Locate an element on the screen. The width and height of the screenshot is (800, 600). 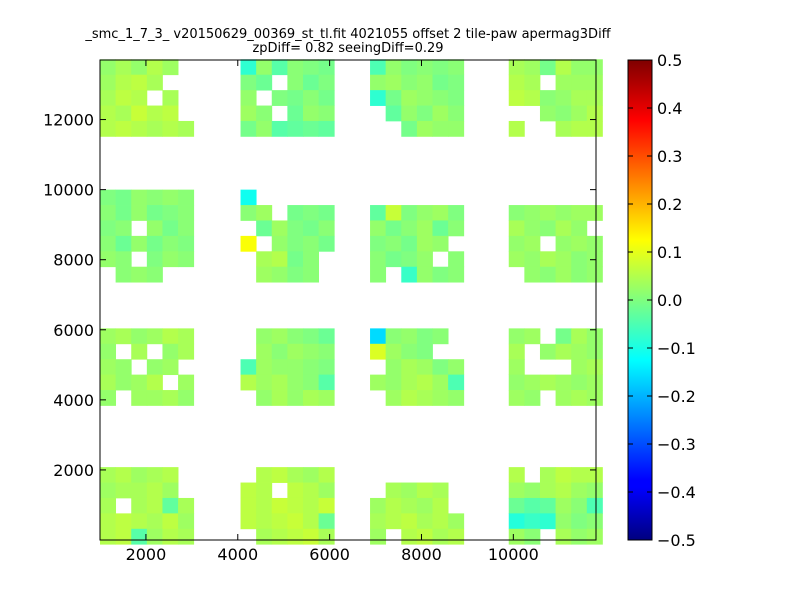
x-tick-label: 10000 is located at coordinates (513, 554).